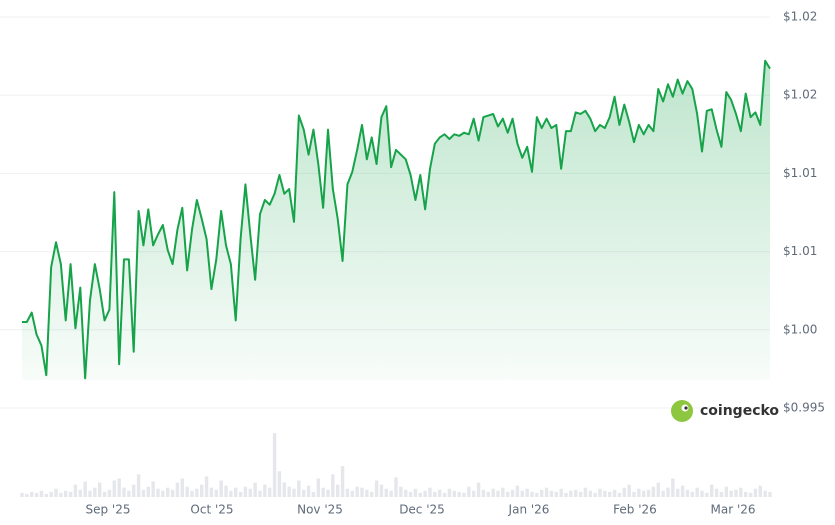 The image size is (835, 525). I want to click on logo: coingecko, so click(725, 411).